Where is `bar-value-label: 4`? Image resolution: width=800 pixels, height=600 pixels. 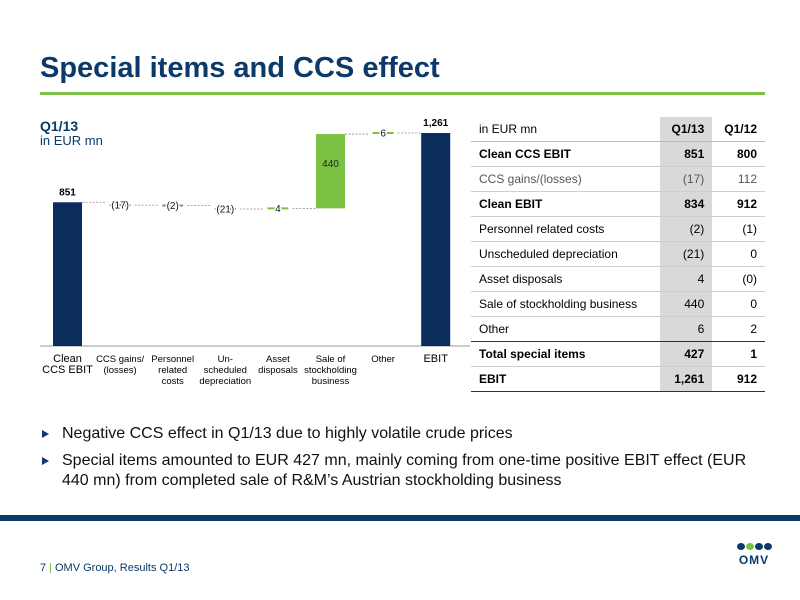
bar-value-label: 4 is located at coordinates (278, 209).